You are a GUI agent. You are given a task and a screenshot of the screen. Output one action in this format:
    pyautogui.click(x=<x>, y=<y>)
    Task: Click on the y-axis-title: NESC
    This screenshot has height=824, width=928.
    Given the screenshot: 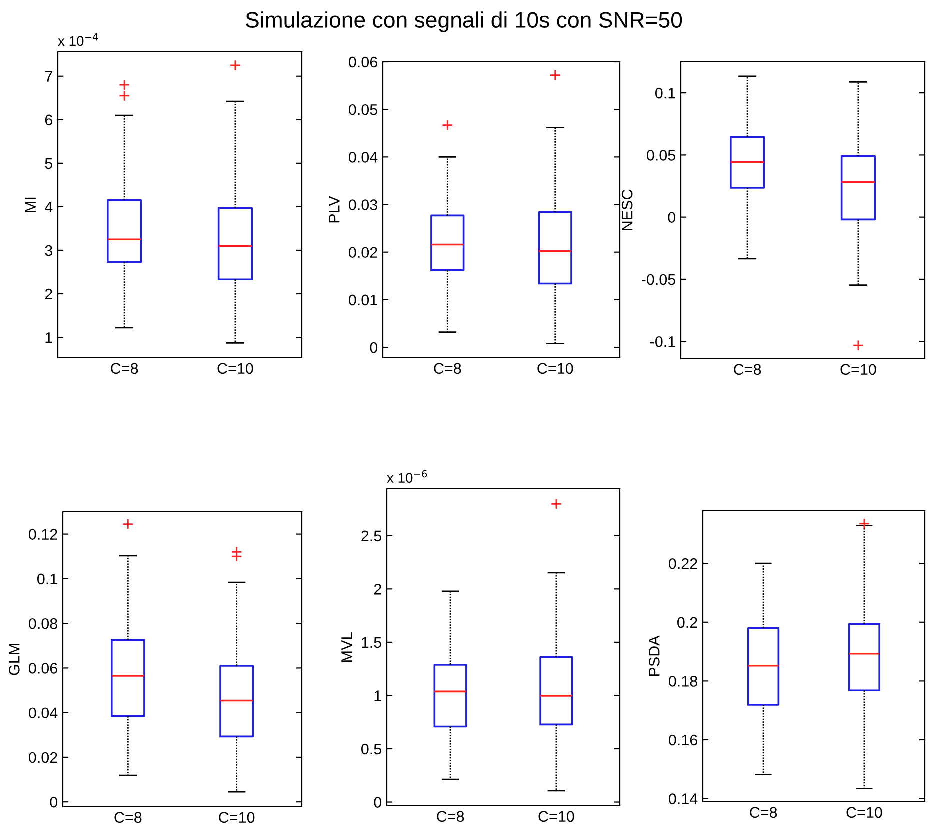 What is the action you would take?
    pyautogui.click(x=627, y=210)
    